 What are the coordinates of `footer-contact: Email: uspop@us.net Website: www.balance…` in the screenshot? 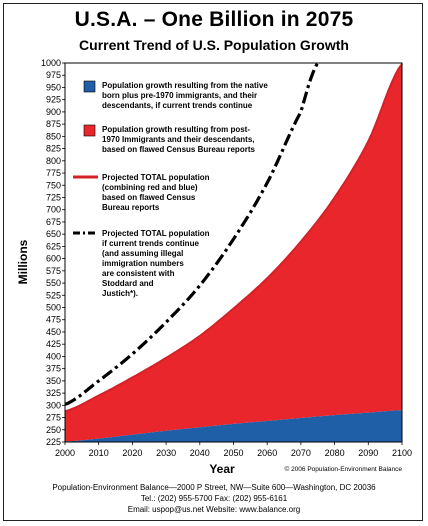 It's located at (214, 509).